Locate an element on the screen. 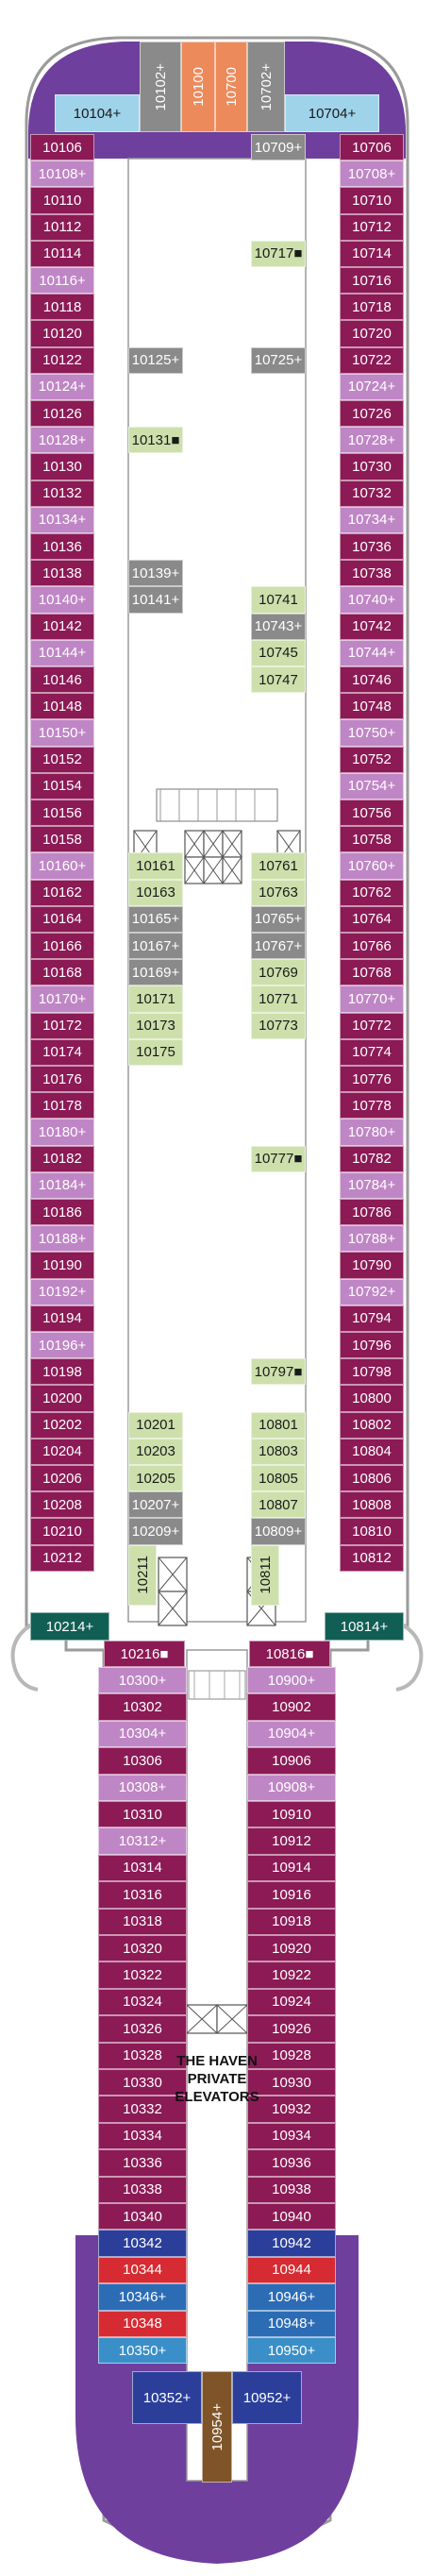 The height and width of the screenshot is (2576, 434). cabin-10106: 10106 is located at coordinates (62, 147).